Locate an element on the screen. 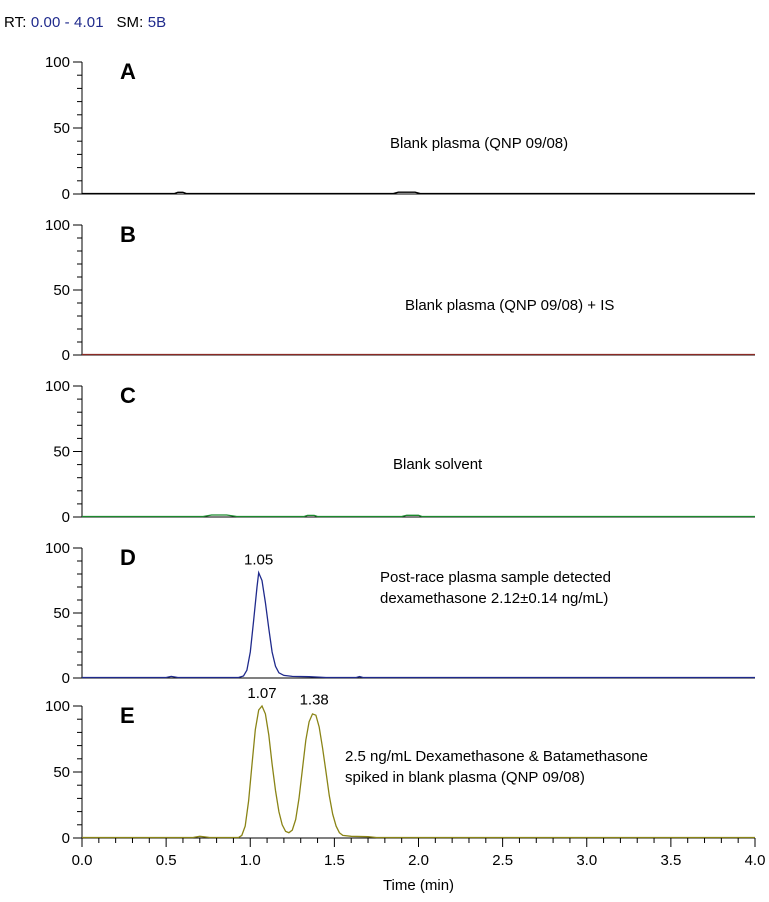 The height and width of the screenshot is (902, 769). panel-annotation: Blank plasma (QNP 09/08) + IS is located at coordinates (509, 305).